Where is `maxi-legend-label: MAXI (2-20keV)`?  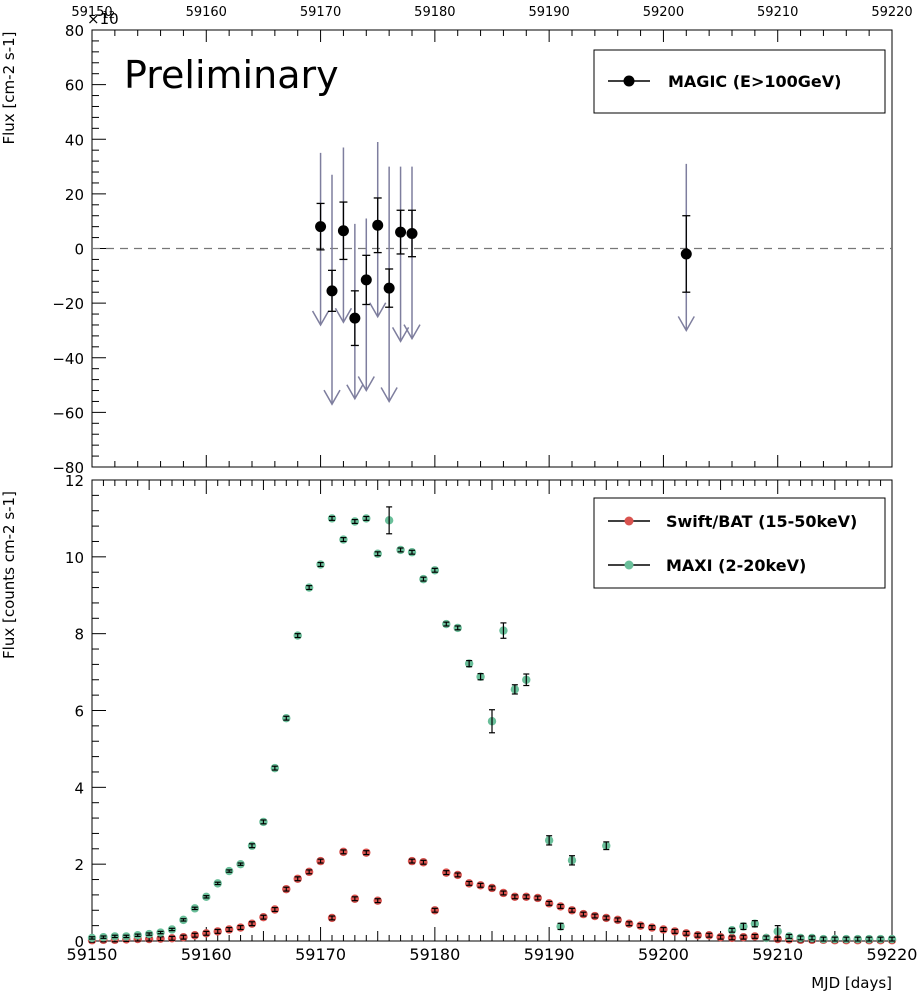
maxi-legend-label: MAXI (2-20keV) is located at coordinates (736, 565).